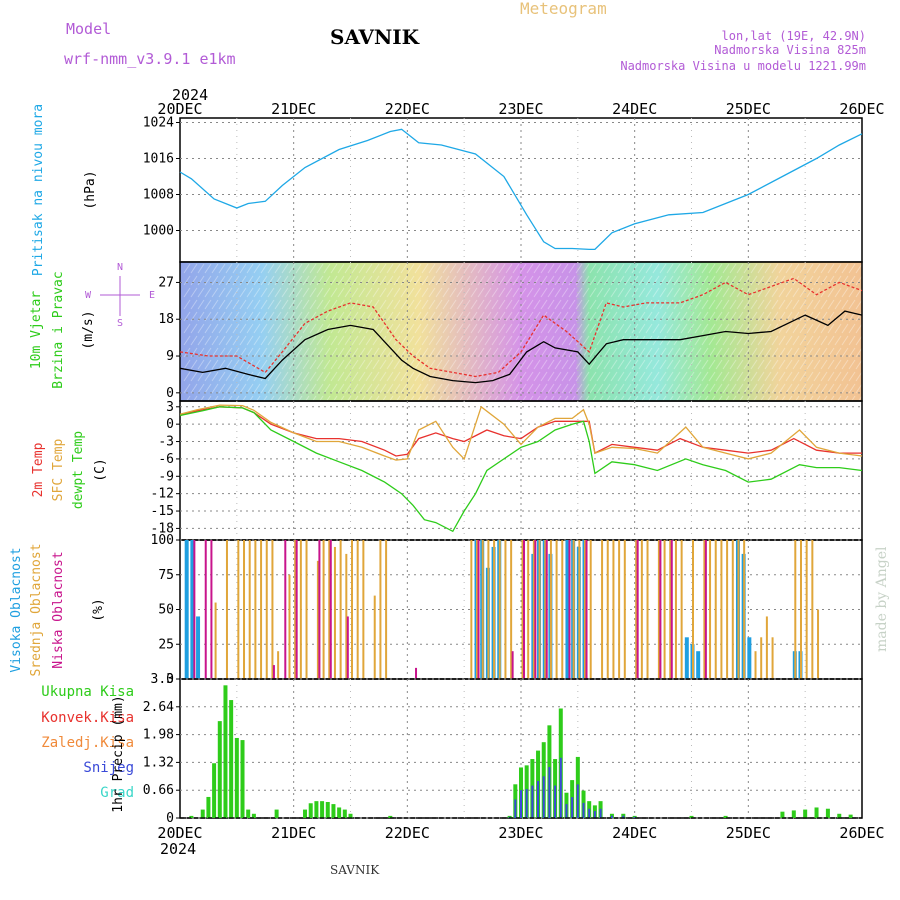 Image resolution: width=900 pixels, height=900 pixels. I want to click on panel-temperature: 3 0 -3 -6 -9 -12 -15 -18, so click(507, 470).